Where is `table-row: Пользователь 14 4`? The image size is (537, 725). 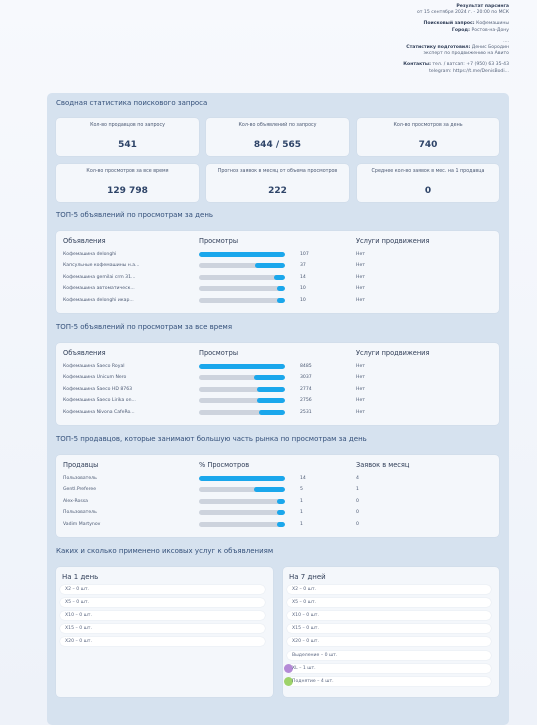
table-row: Пользователь 14 4 is located at coordinates (277, 479).